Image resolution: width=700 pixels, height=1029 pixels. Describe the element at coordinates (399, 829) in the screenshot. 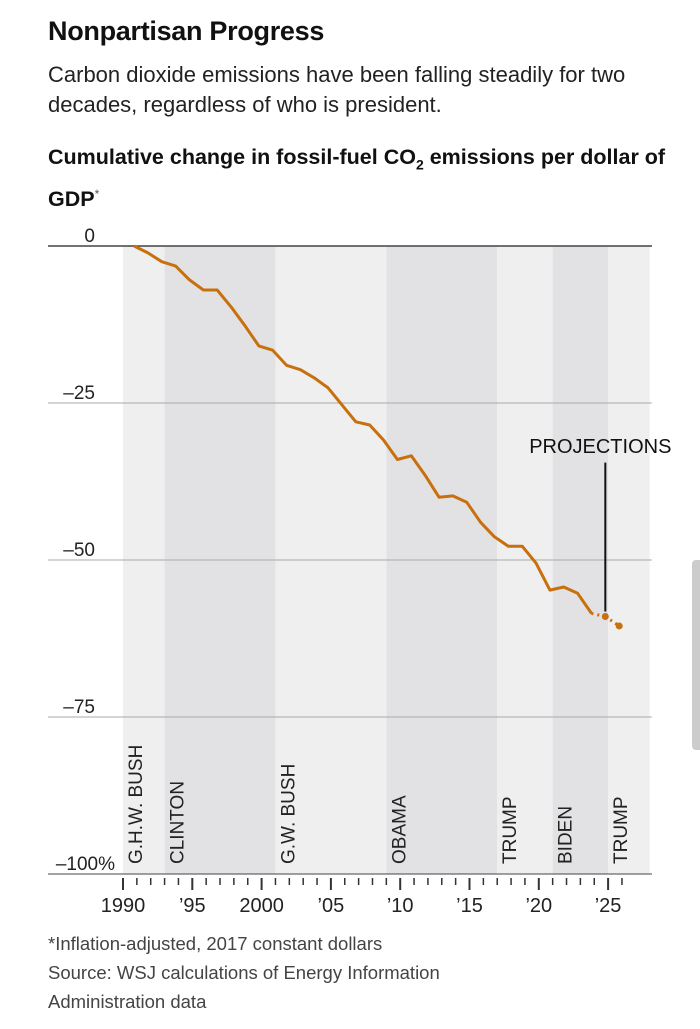

I see `presidency-label: OBAMA` at that location.